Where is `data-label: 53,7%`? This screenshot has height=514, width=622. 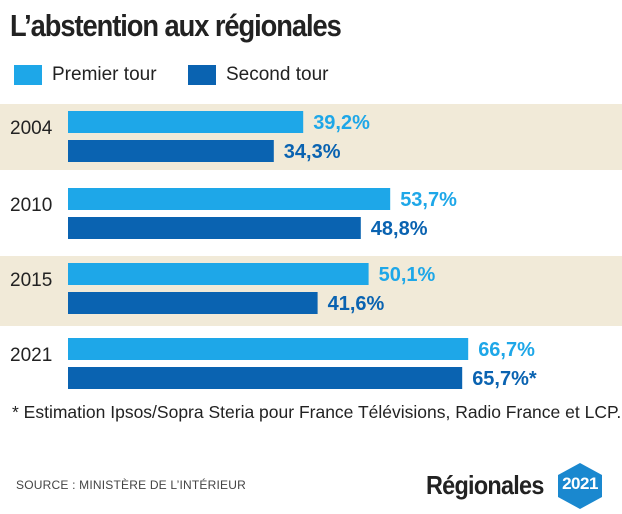
data-label: 53,7% is located at coordinates (428, 200).